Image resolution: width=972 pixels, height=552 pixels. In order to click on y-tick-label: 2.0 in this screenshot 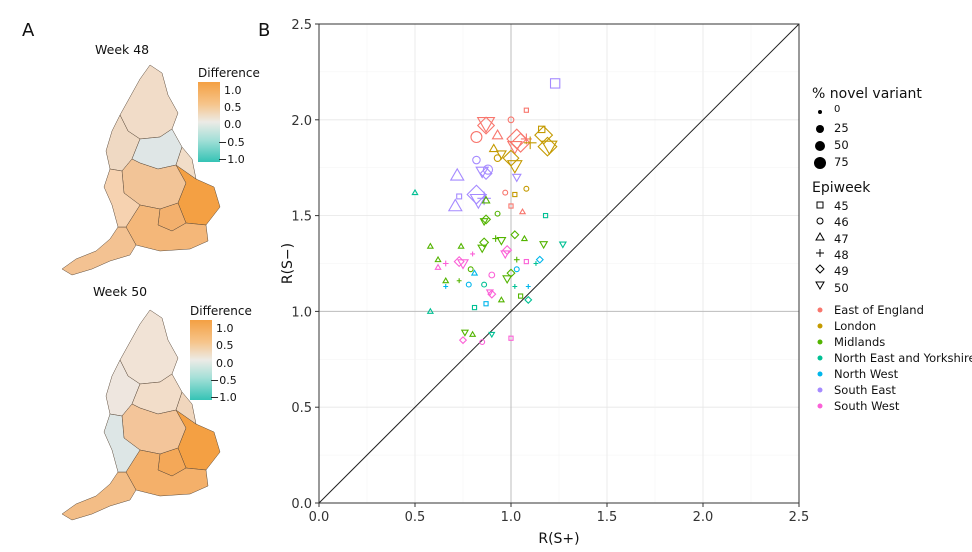, I will do `click(301, 121)`.